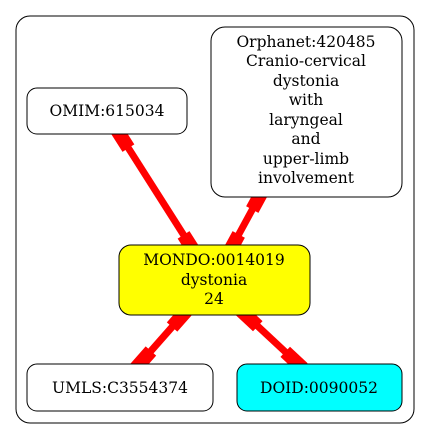 This screenshot has height=439, width=429. I want to click on node-orphanet-label-line: with, so click(306, 100).